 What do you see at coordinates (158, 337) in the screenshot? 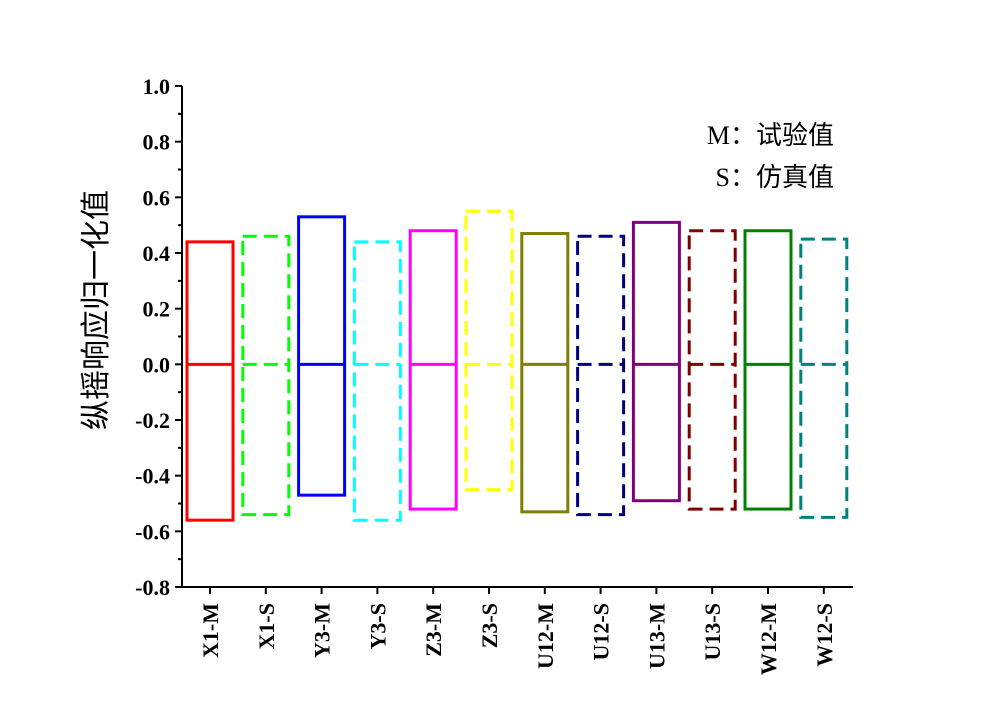
I see `y-ticks: -0.8 -0.6 -0.4 -0.2 0.0 0.2 0.4 0.6 0.8 1.0` at bounding box center [158, 337].